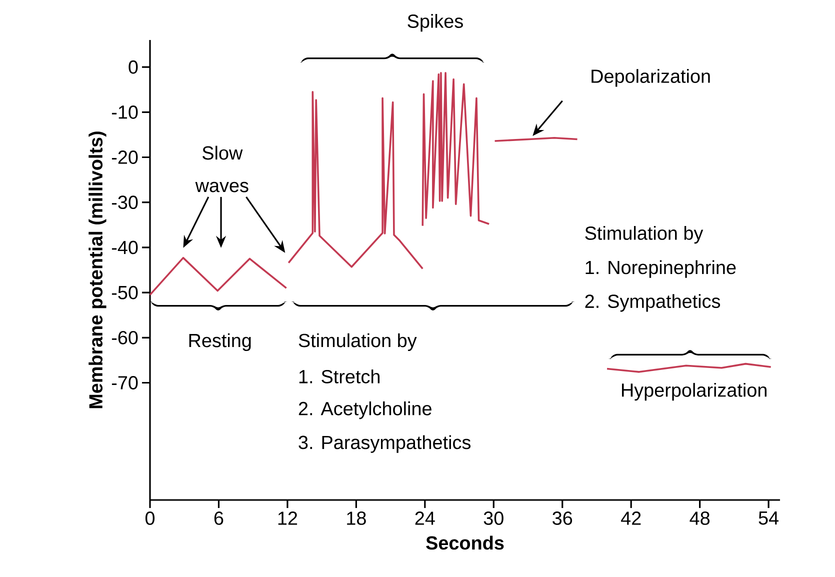  What do you see at coordinates (631, 518) in the screenshot?
I see `x-tick-label: 42` at bounding box center [631, 518].